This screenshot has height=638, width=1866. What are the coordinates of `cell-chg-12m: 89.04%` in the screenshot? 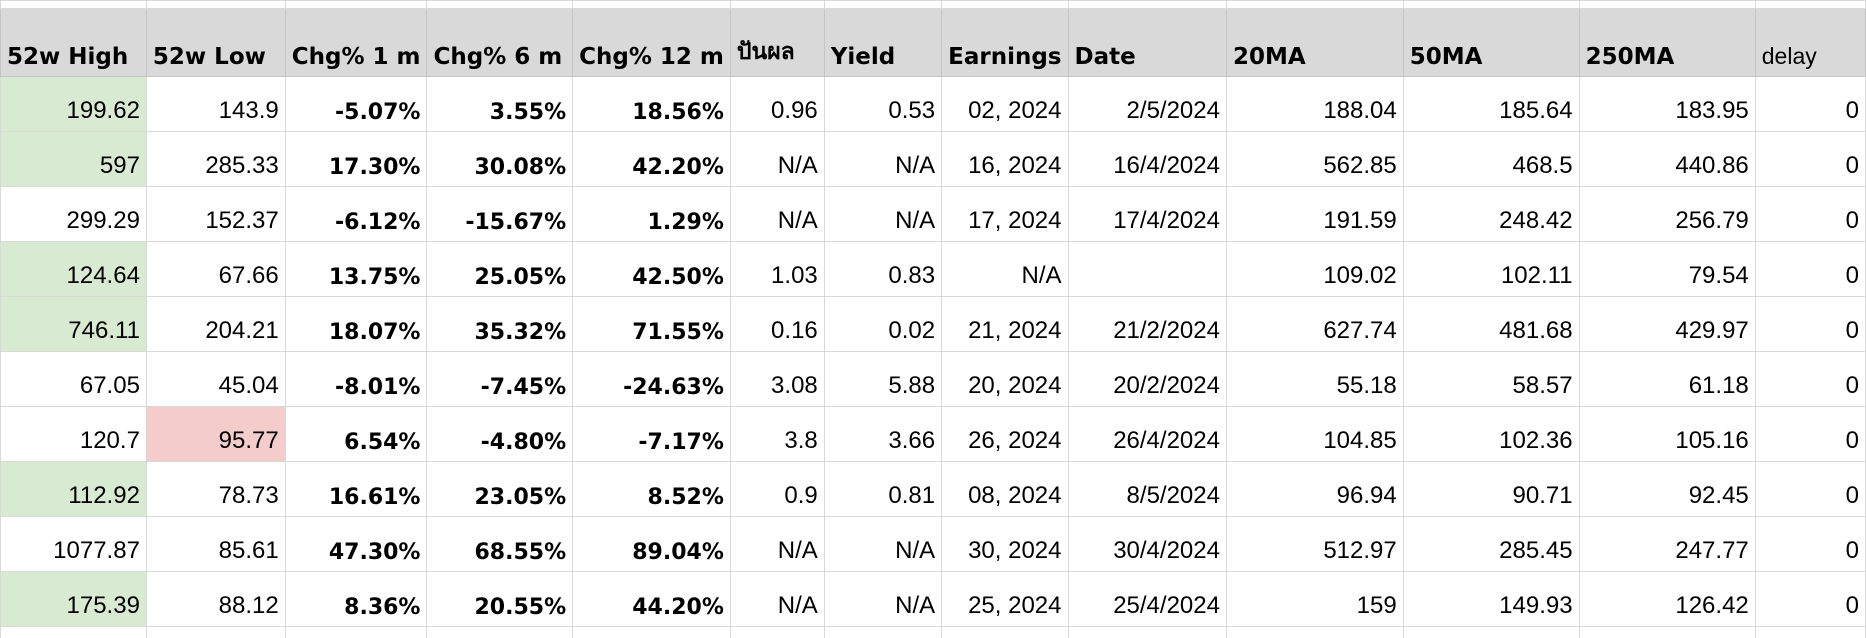 It's located at (651, 544).